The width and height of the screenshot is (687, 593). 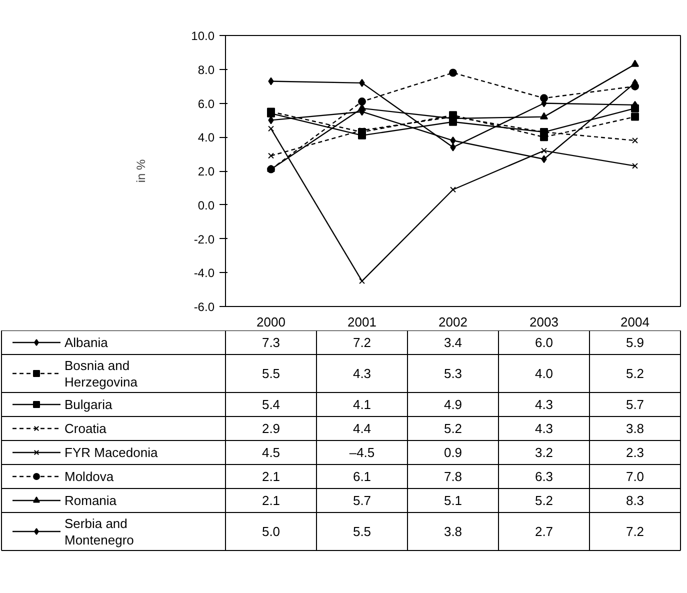 What do you see at coordinates (635, 476) in the screenshot?
I see `data-label: 7.0` at bounding box center [635, 476].